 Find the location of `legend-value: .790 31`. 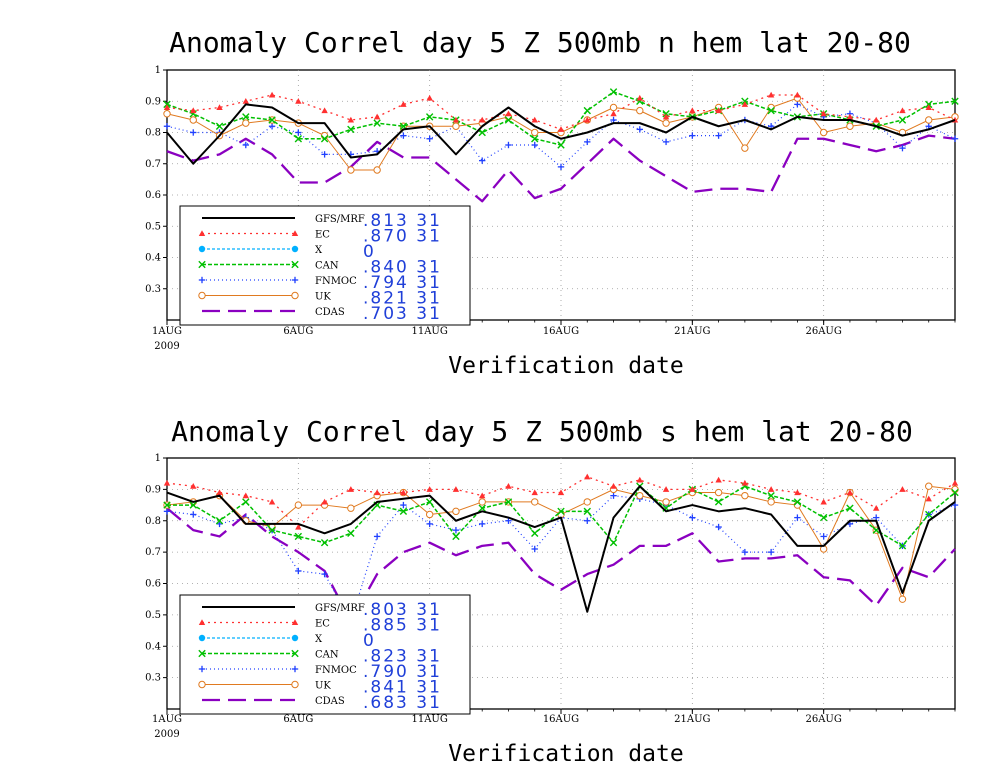

legend-value: .790 31 is located at coordinates (402, 672).